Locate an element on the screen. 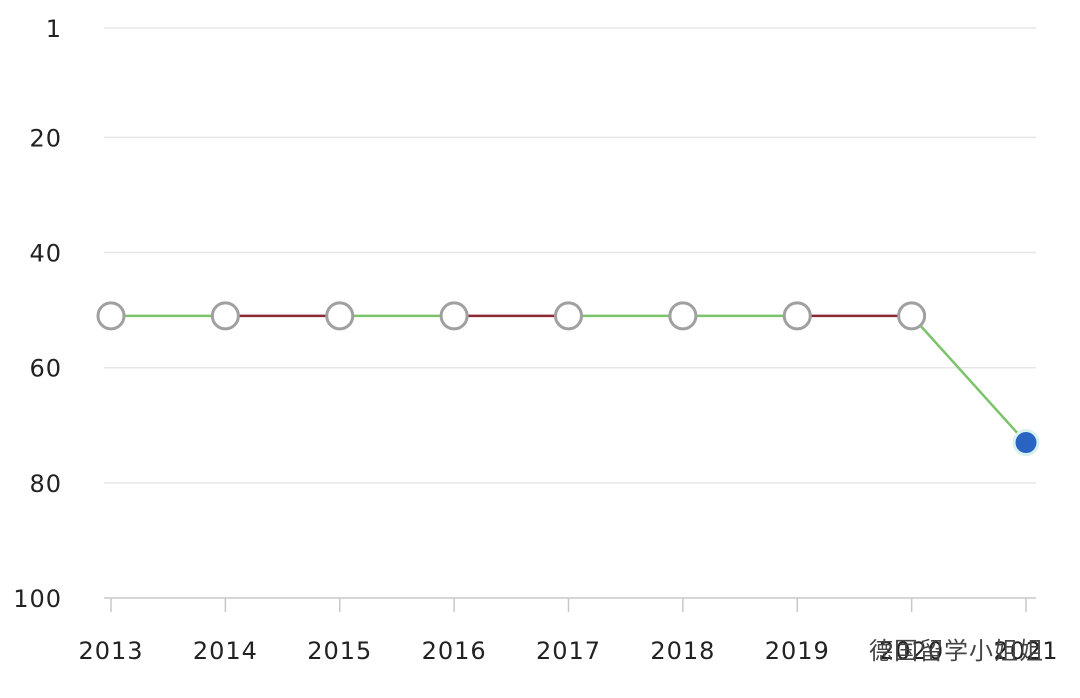 The width and height of the screenshot is (1080, 698). y-tick-label: 40 is located at coordinates (45, 254).